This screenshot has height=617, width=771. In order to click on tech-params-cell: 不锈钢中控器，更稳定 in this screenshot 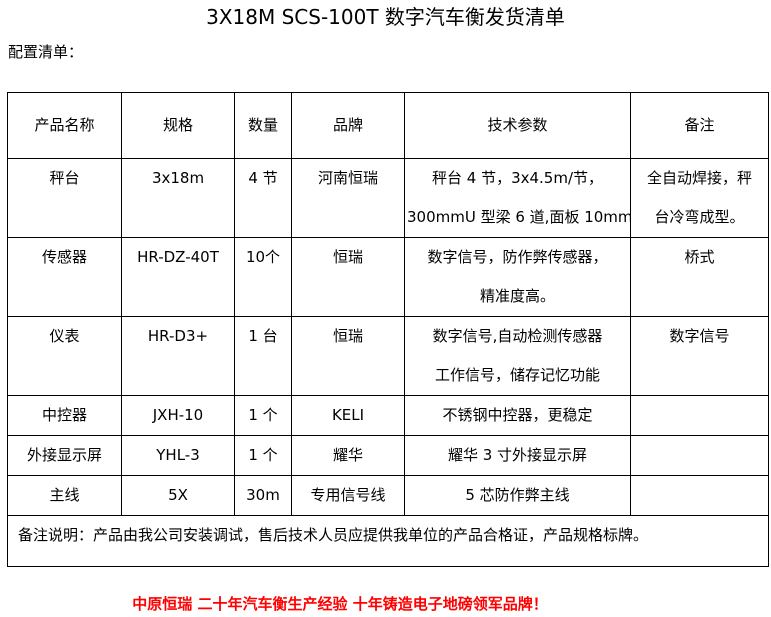, I will do `click(517, 415)`.